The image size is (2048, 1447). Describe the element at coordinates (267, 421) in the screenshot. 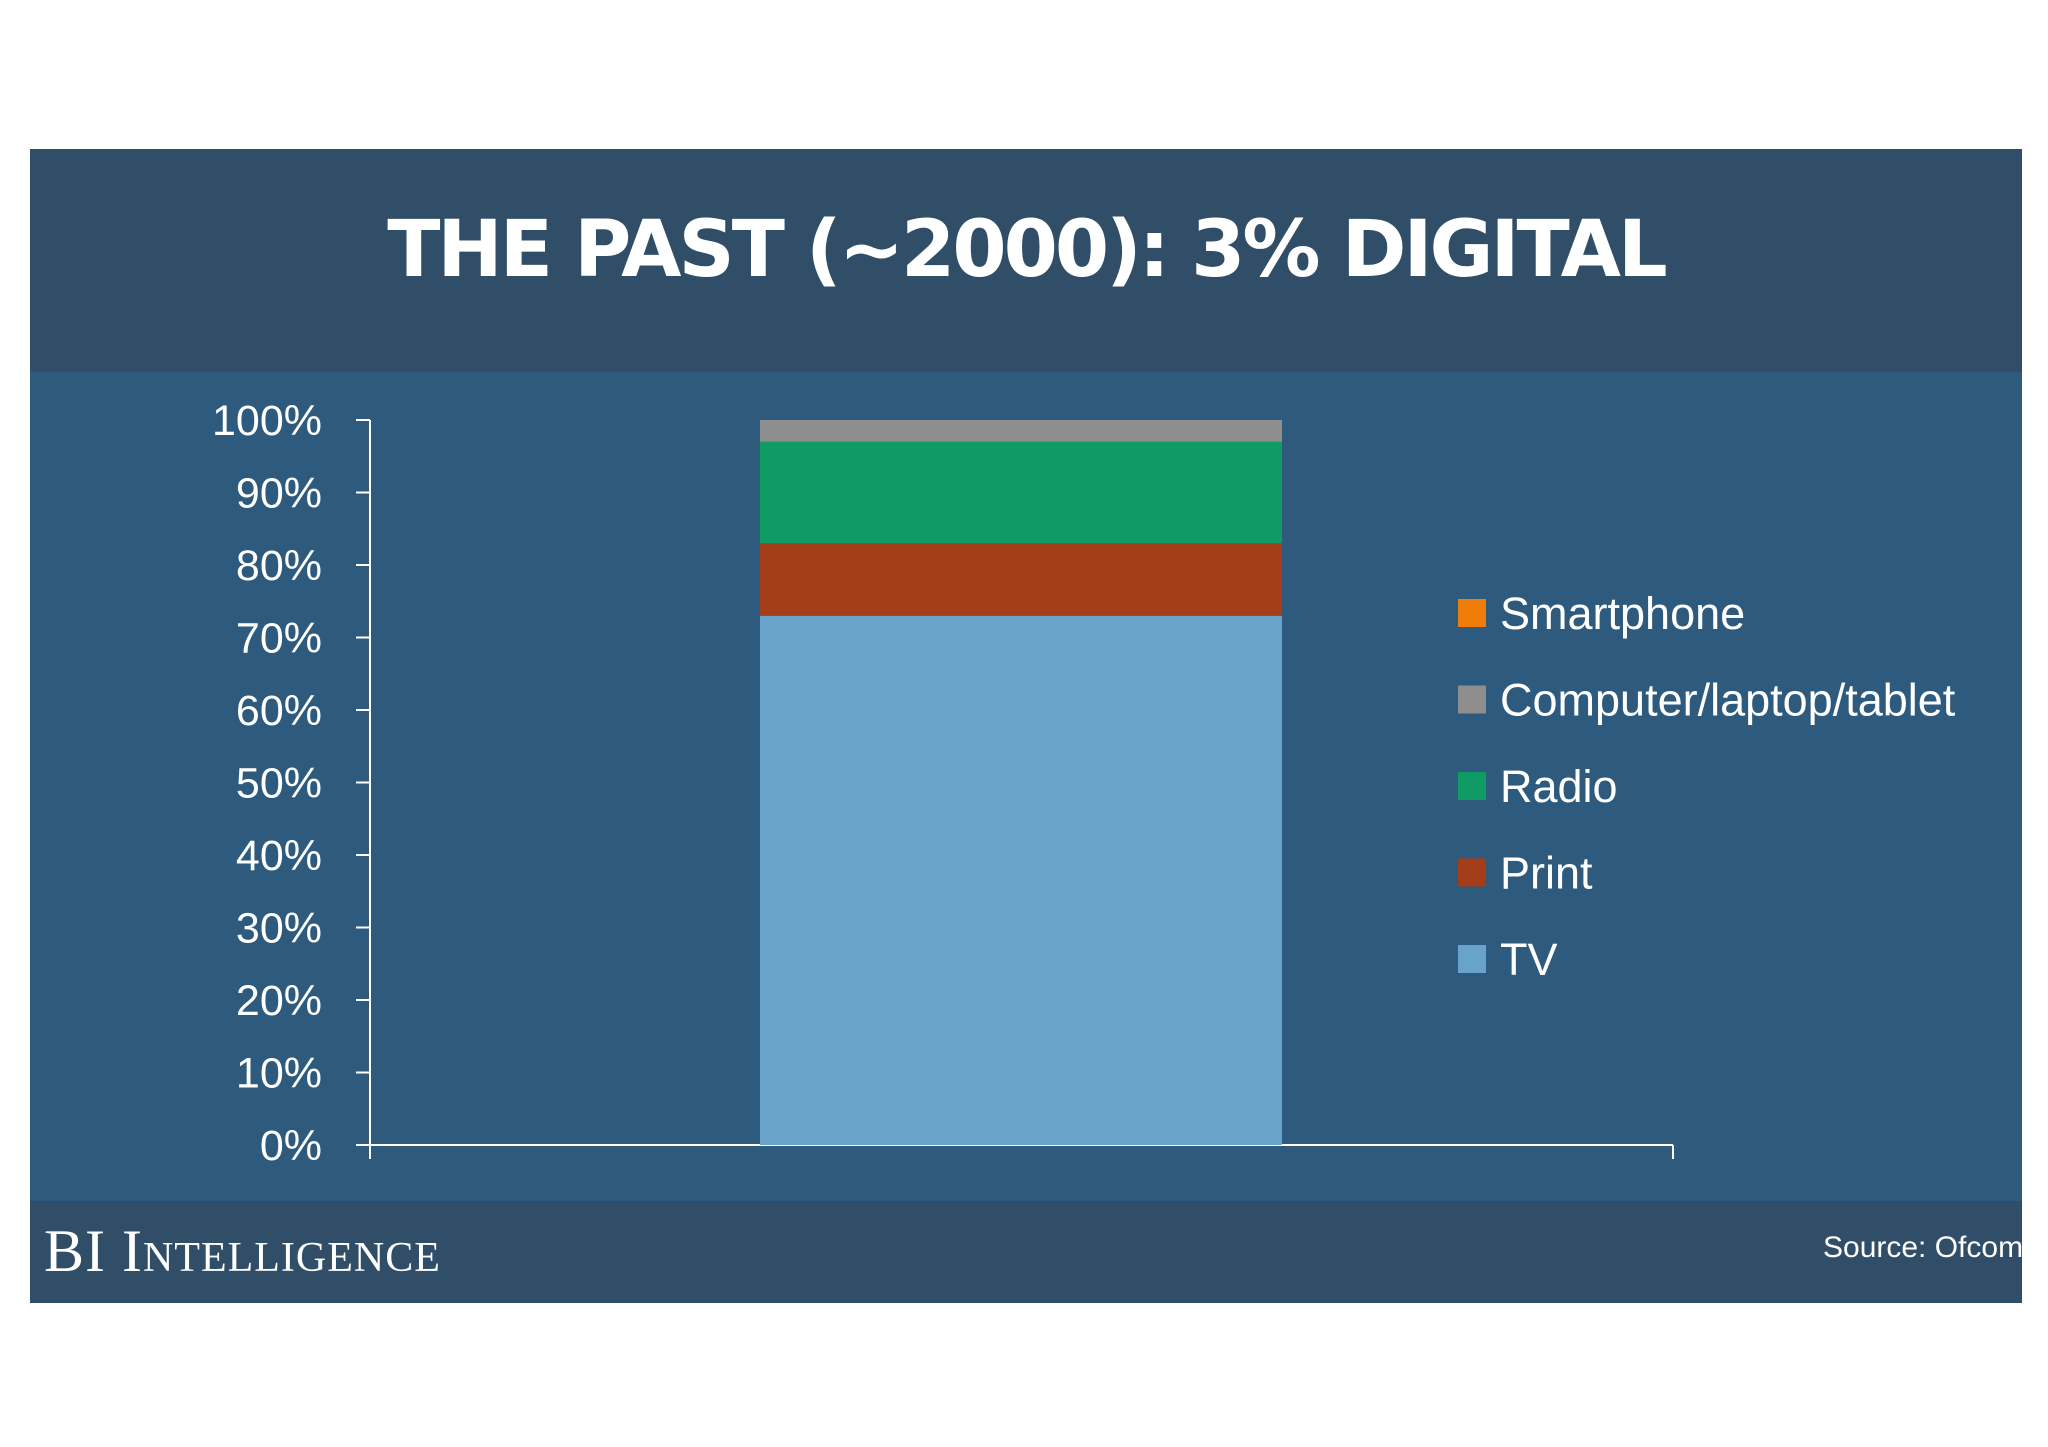

I see `y-tick-label: 100%` at that location.